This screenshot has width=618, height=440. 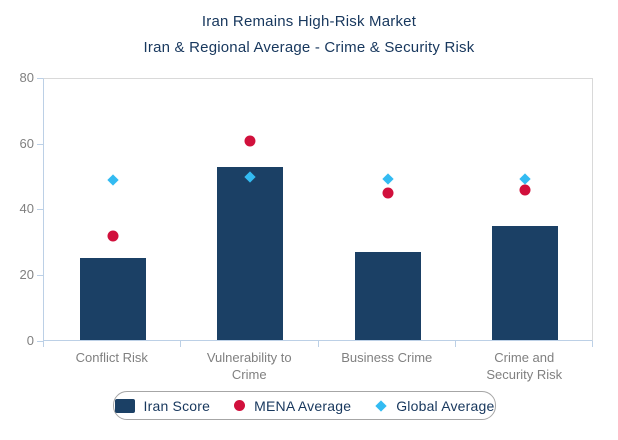 I want to click on legend-label: Iran Score, so click(x=177, y=405).